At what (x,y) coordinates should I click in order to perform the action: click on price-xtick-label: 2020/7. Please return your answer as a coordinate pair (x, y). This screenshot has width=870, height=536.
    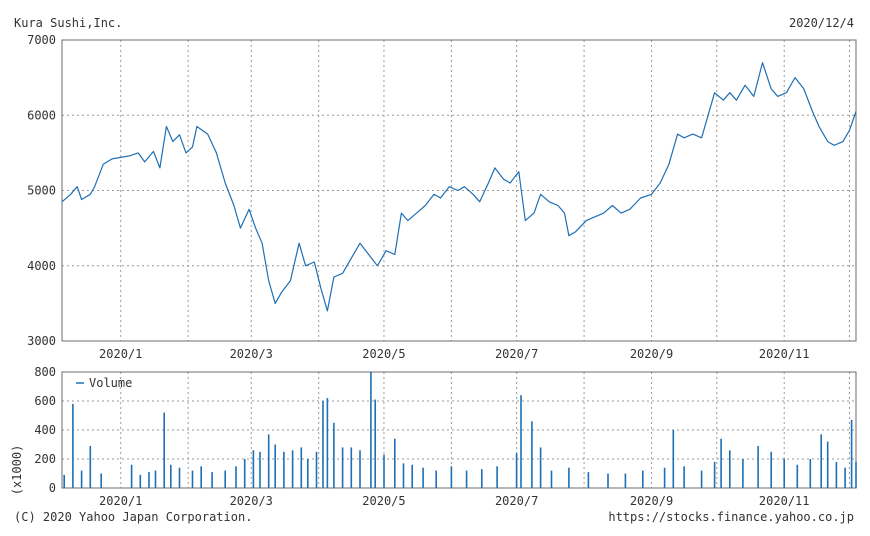
    Looking at the image, I should click on (516, 354).